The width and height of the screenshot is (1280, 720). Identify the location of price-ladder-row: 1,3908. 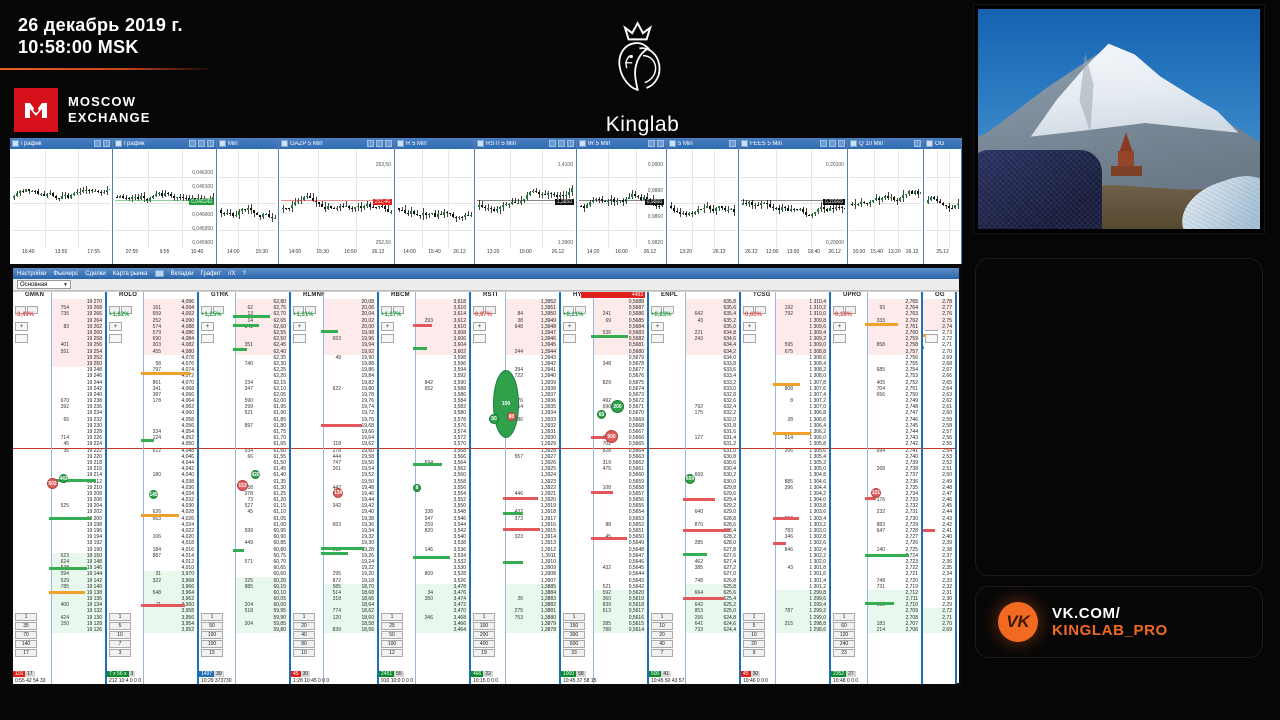
(531, 574).